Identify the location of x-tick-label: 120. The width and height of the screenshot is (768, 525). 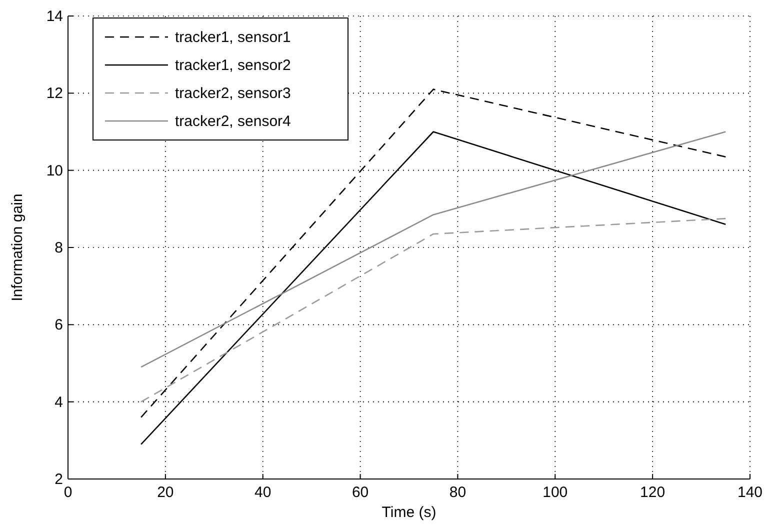
(653, 492).